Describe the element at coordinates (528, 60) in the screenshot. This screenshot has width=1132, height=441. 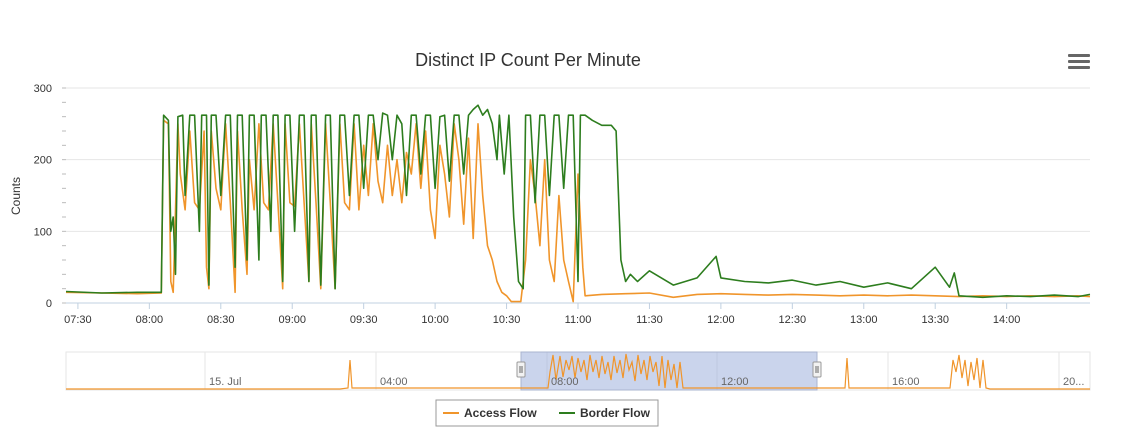
I see `chart-title: Distinct IP Count Per Minute` at that location.